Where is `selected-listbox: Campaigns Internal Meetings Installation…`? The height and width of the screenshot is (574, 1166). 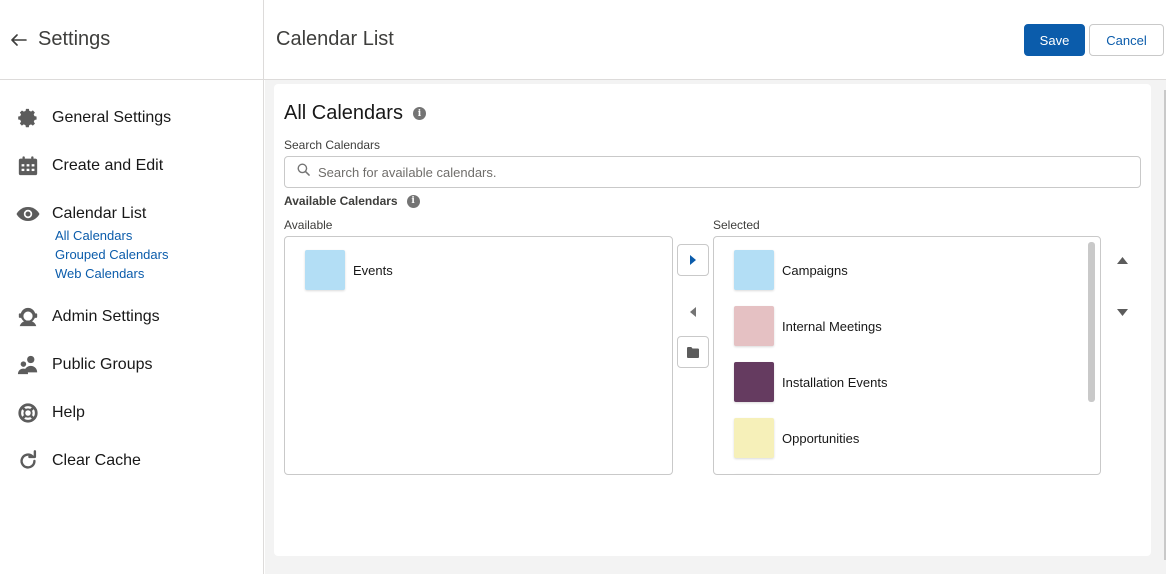
selected-listbox: Campaigns Internal Meetings Installation… is located at coordinates (907, 355).